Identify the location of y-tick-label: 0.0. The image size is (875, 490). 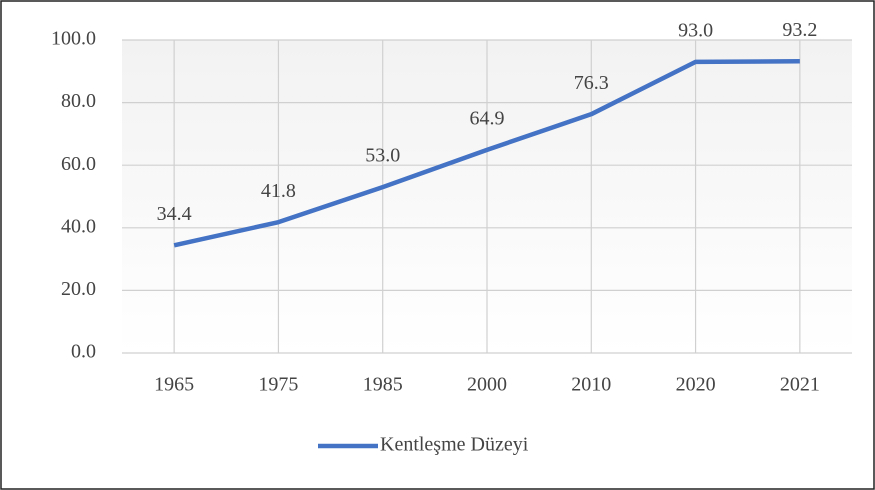
(83, 352).